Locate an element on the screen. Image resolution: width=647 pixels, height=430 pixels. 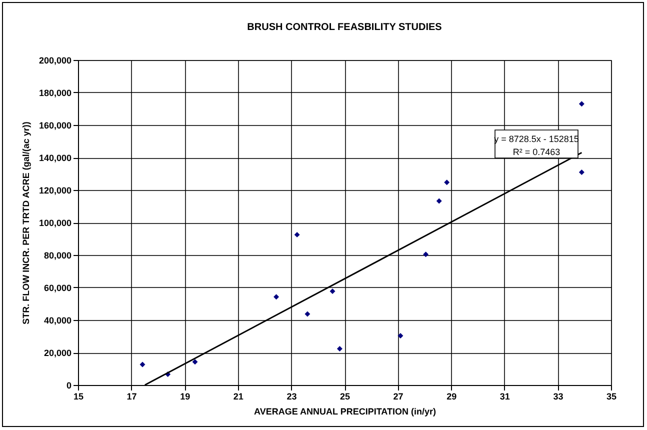
x-tick-label: 21 is located at coordinates (238, 397).